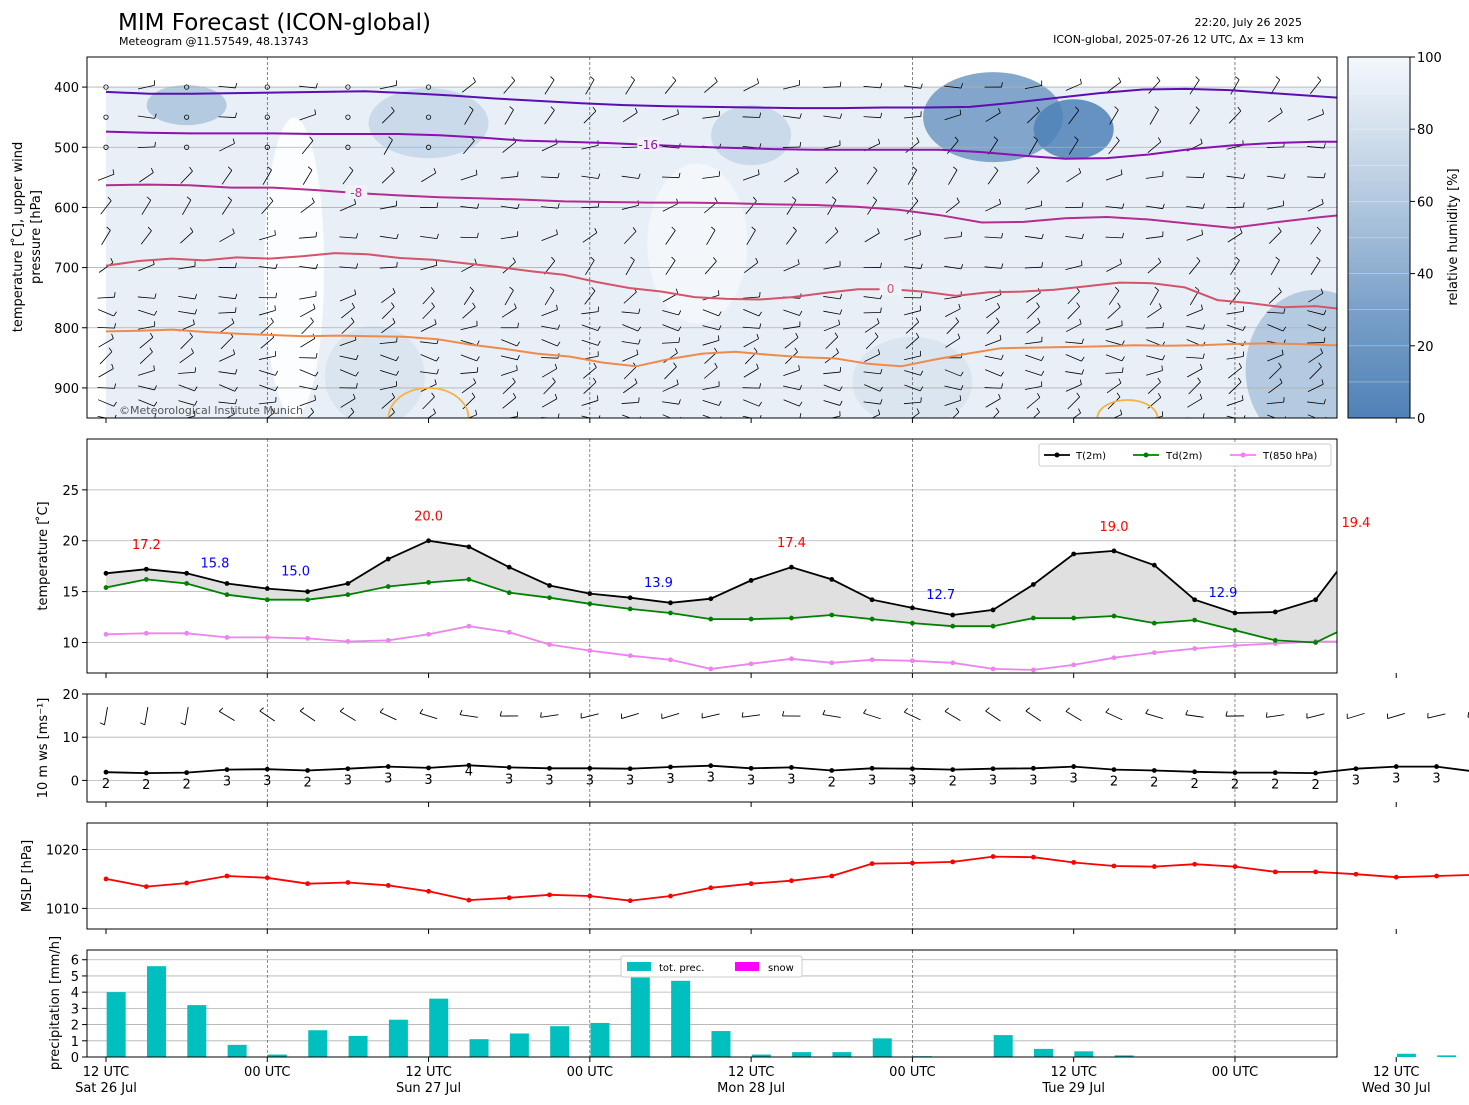  What do you see at coordinates (1114, 527) in the screenshot?
I see `temperature-max-label: 19.0` at bounding box center [1114, 527].